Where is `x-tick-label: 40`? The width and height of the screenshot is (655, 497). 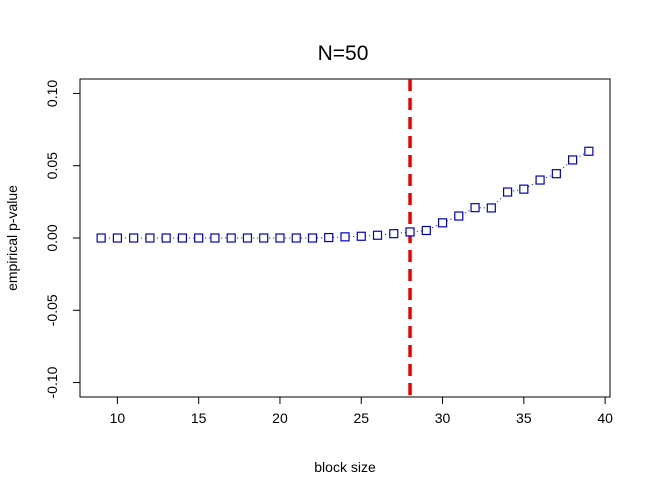 x-tick-label: 40 is located at coordinates (605, 418).